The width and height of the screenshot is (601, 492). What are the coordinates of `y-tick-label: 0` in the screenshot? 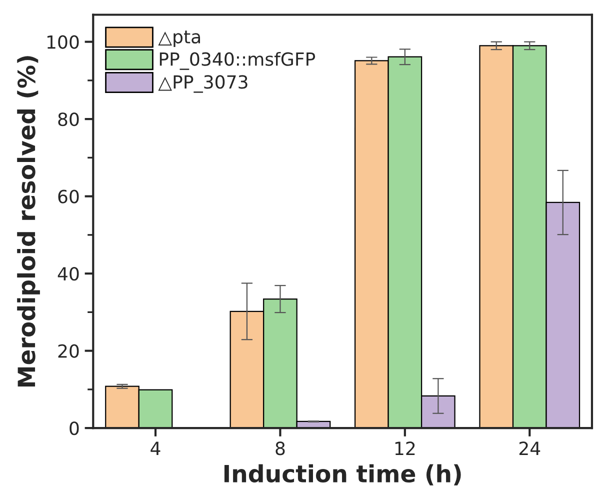 It's located at (74, 429).